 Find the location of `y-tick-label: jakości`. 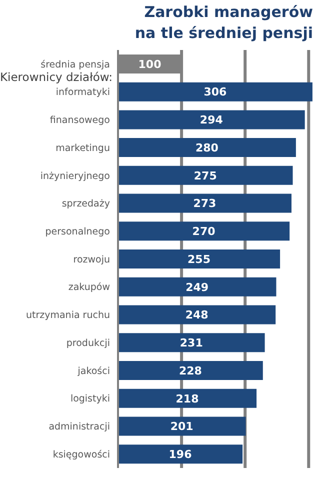

y-tick-label: jakości is located at coordinates (93, 371).